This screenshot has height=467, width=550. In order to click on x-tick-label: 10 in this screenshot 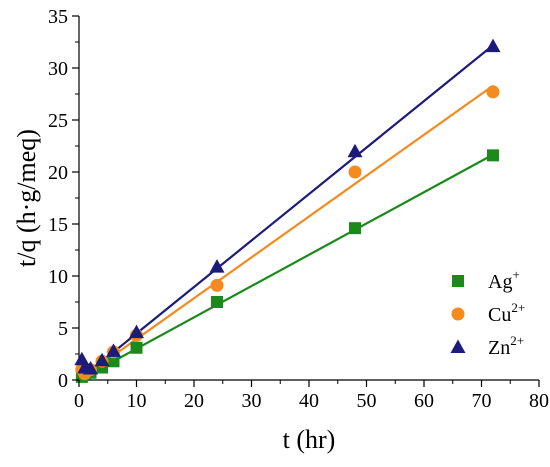, I will do `click(137, 401)`.